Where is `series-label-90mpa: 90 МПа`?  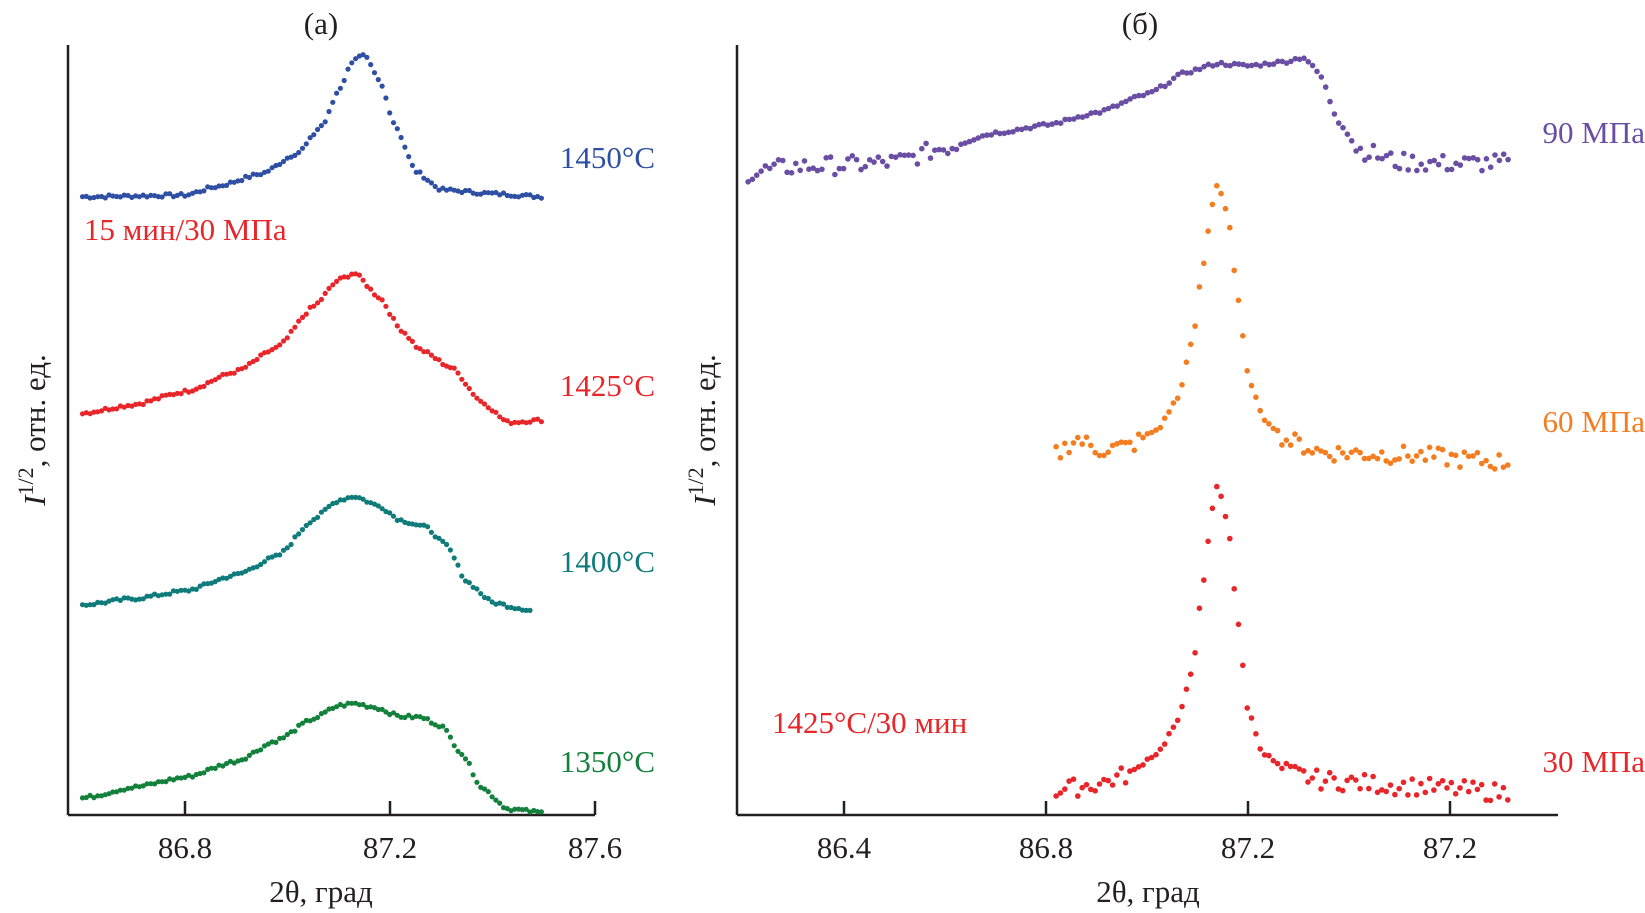 series-label-90mpa: 90 МПа is located at coordinates (1594, 132).